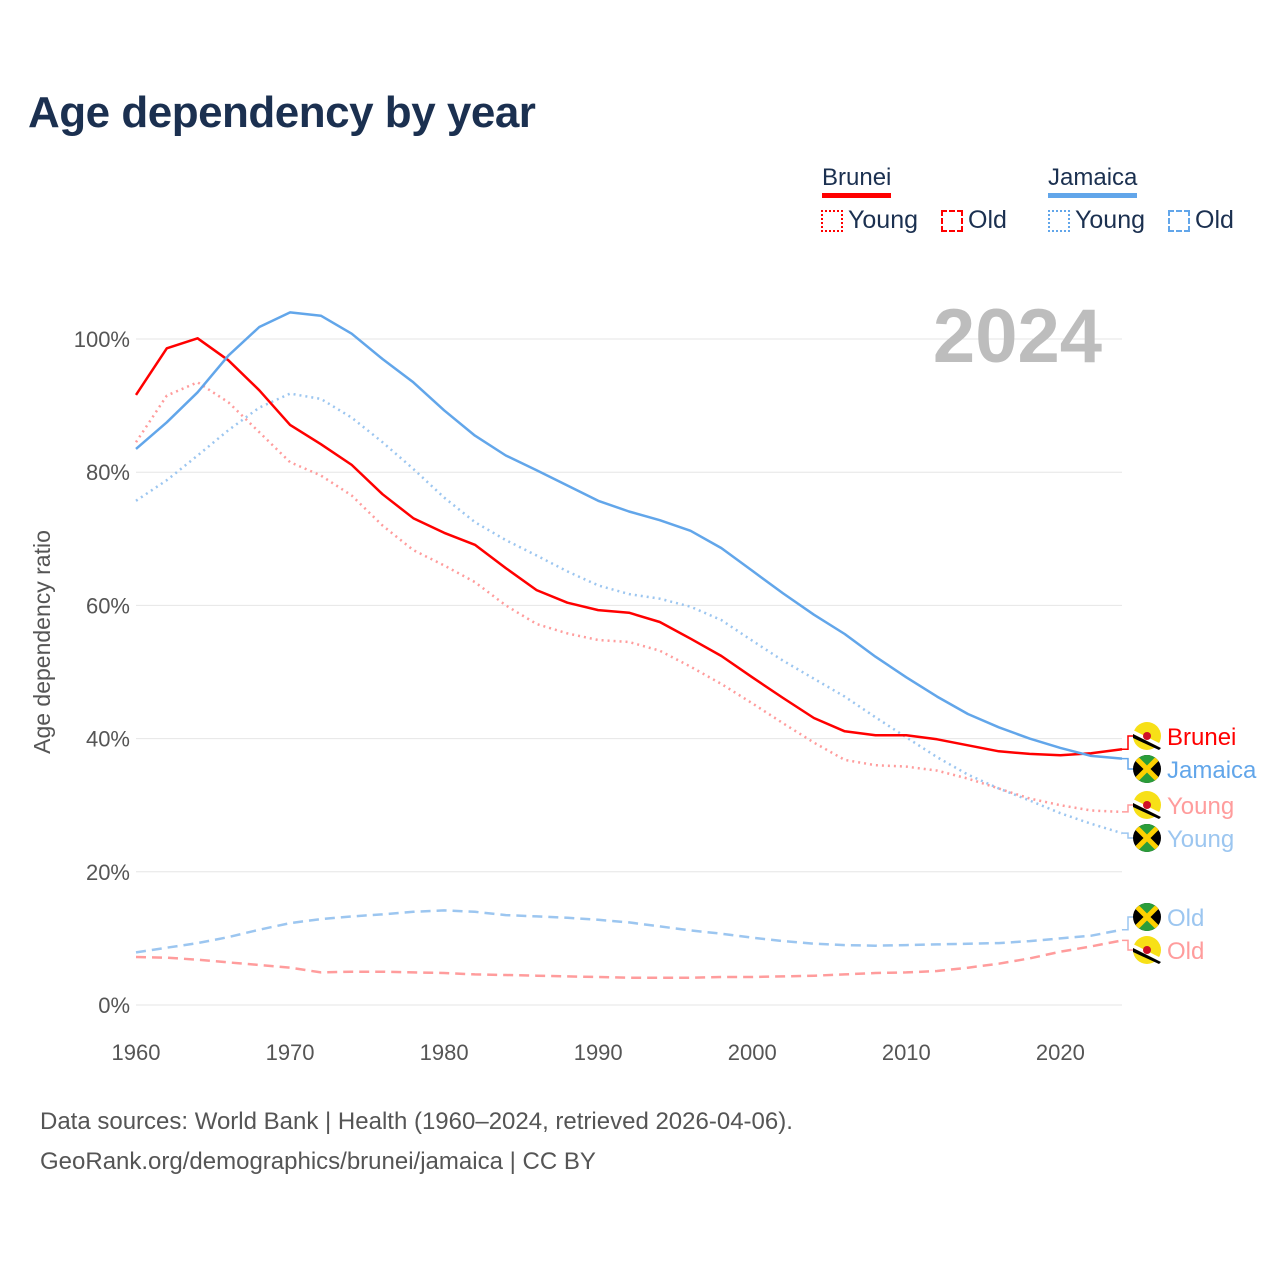 Image resolution: width=1280 pixels, height=1280 pixels. What do you see at coordinates (114, 1005) in the screenshot?
I see `y-tick-label: 0%` at bounding box center [114, 1005].